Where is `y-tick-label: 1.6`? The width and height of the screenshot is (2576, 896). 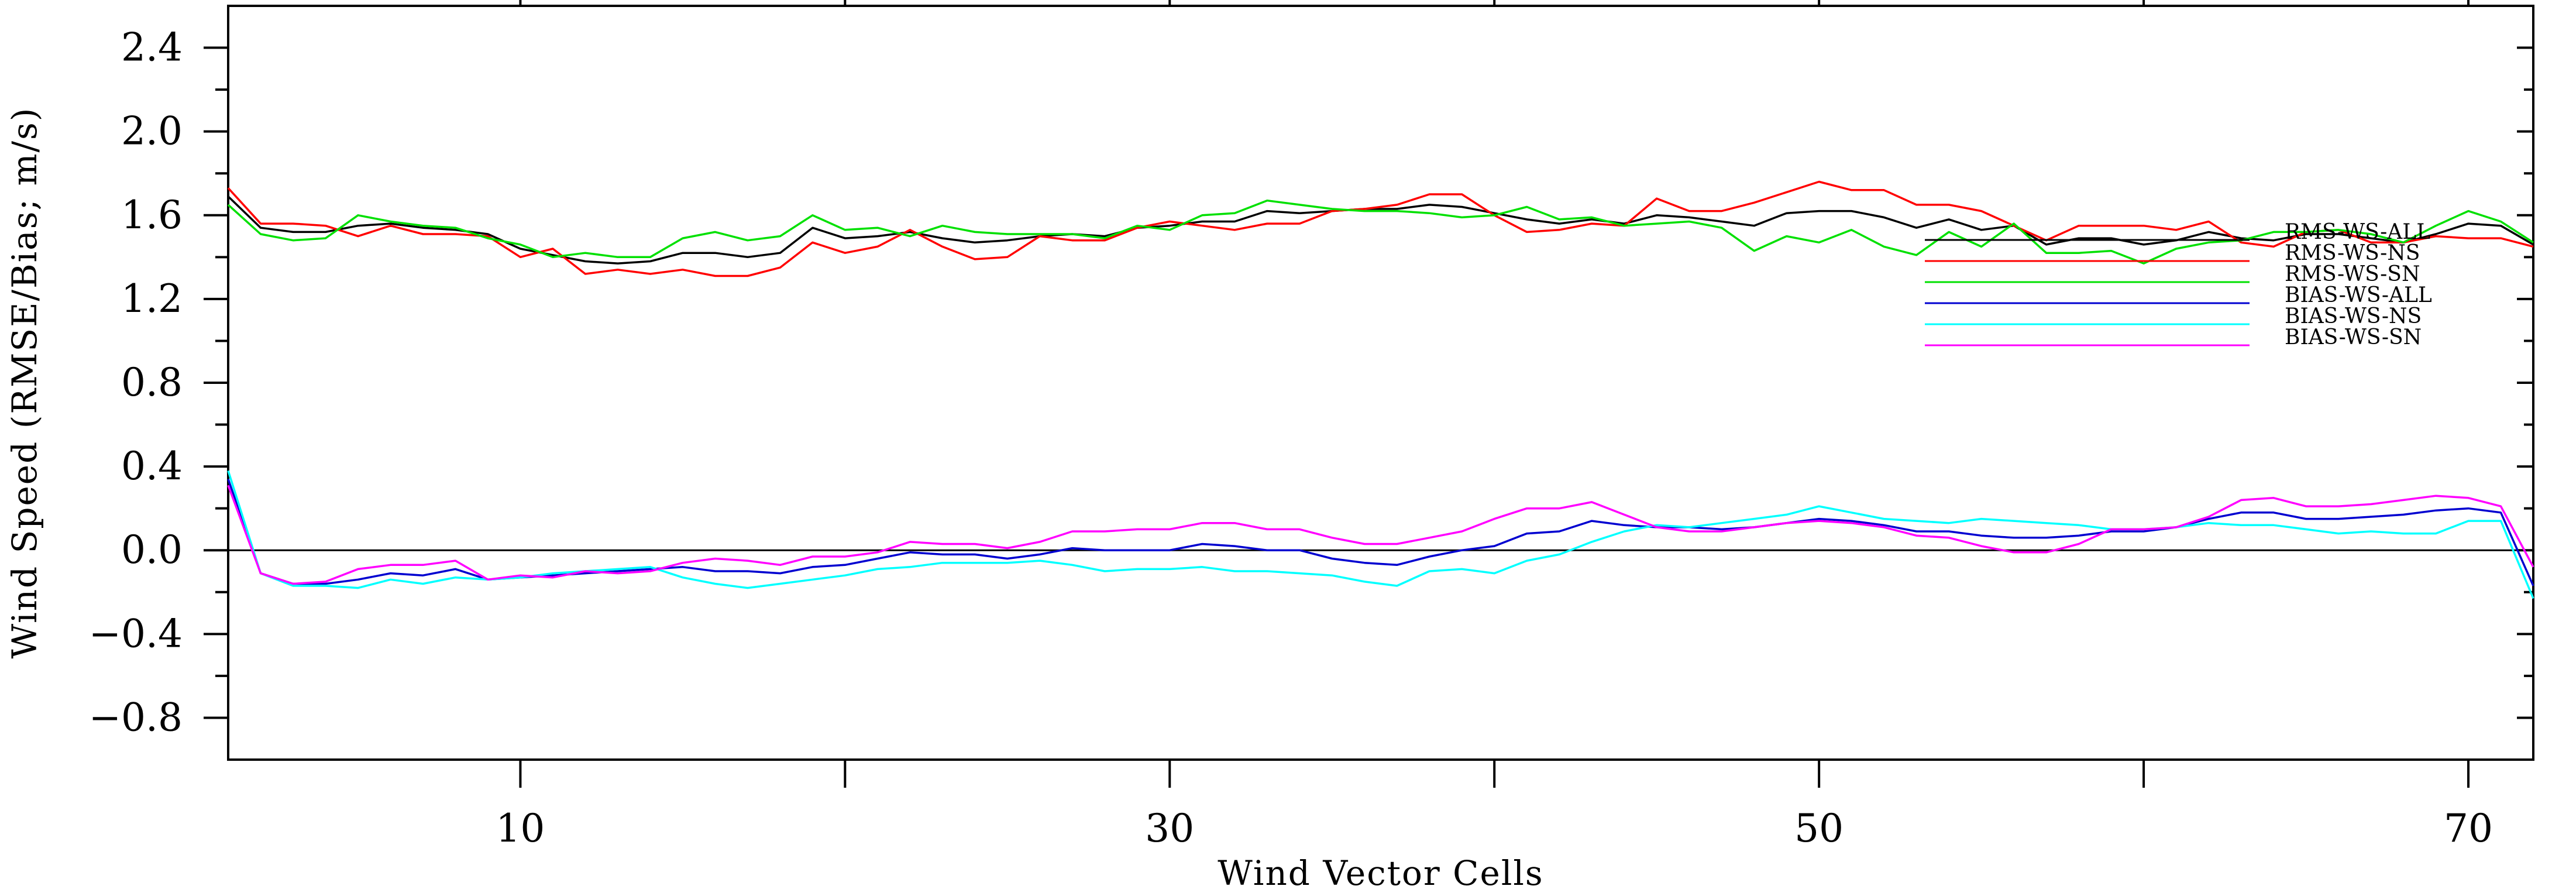 y-tick-label: 1.6 is located at coordinates (152, 215).